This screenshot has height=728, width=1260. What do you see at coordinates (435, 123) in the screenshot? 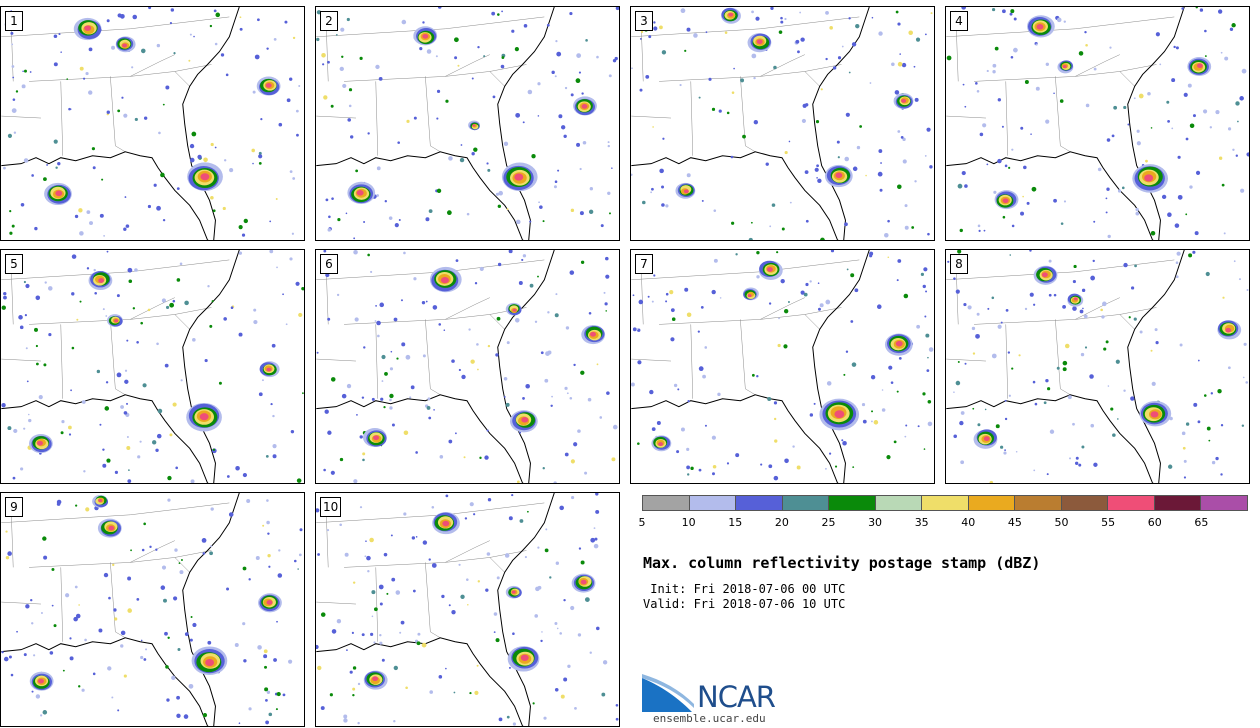
I see `coastline` at bounding box center [435, 123].